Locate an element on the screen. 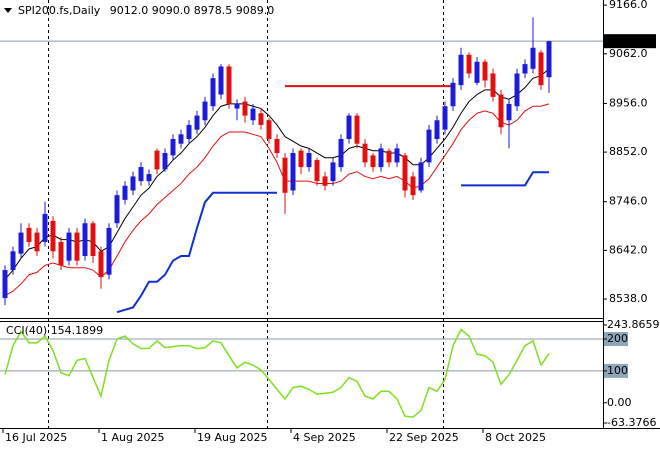  price-label-box is located at coordinates (630, 41).